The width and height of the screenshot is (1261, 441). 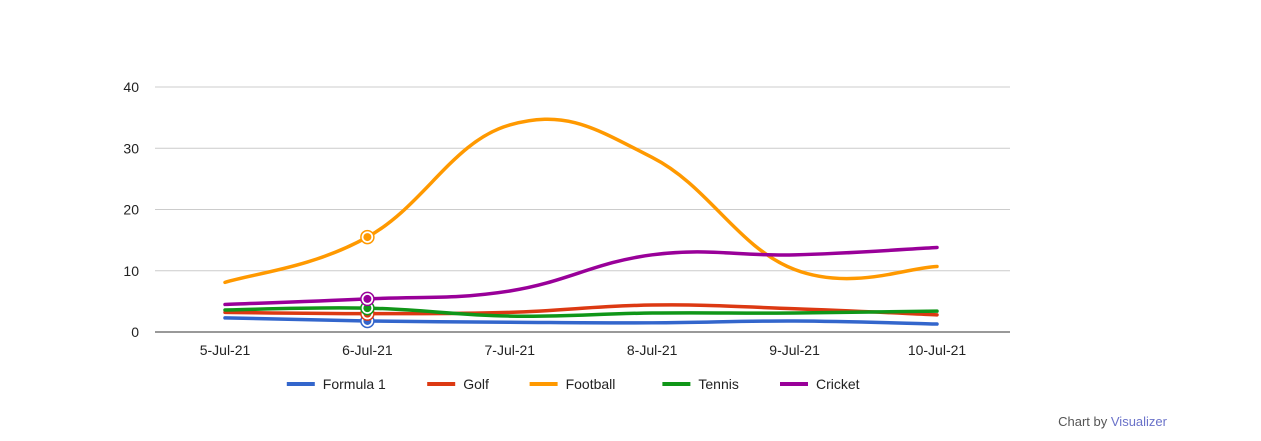 I want to click on y-tick-label: 30, so click(x=131, y=148).